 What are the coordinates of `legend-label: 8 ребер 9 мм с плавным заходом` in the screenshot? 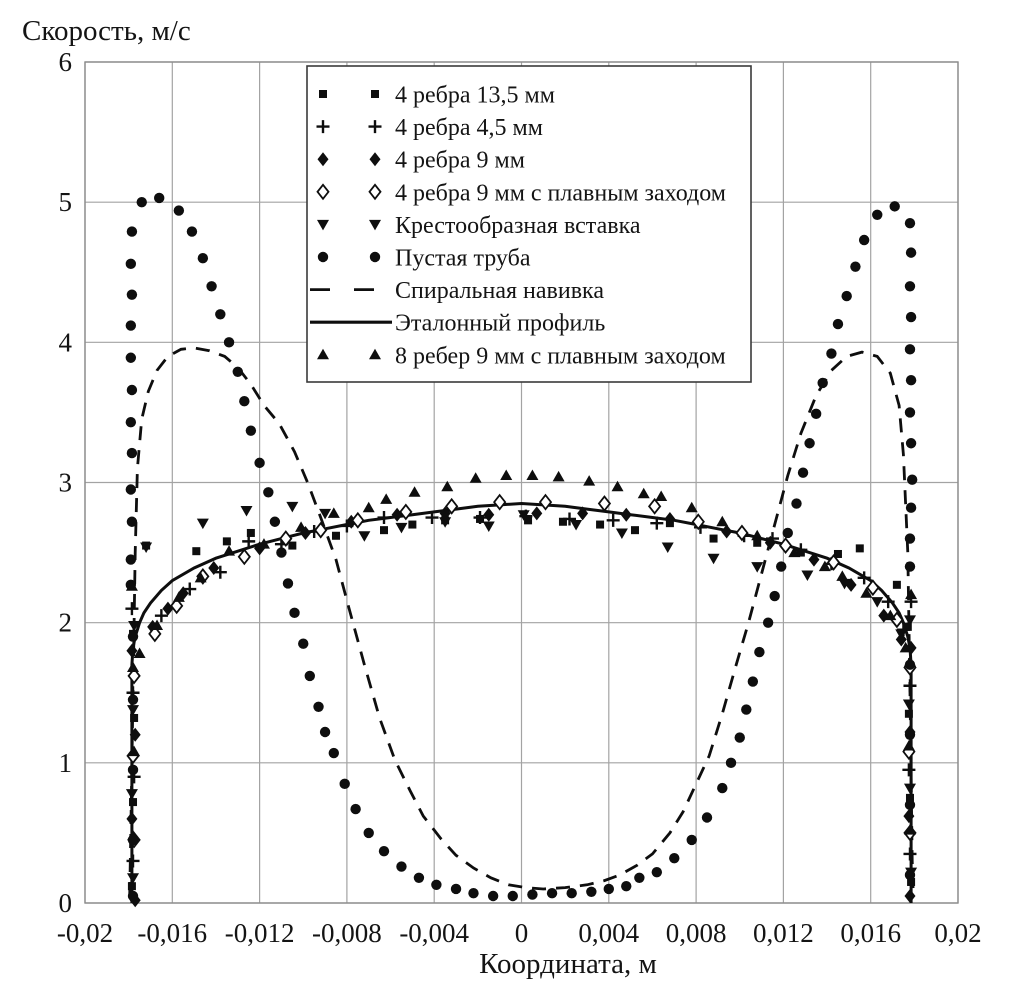 It's located at (560, 356).